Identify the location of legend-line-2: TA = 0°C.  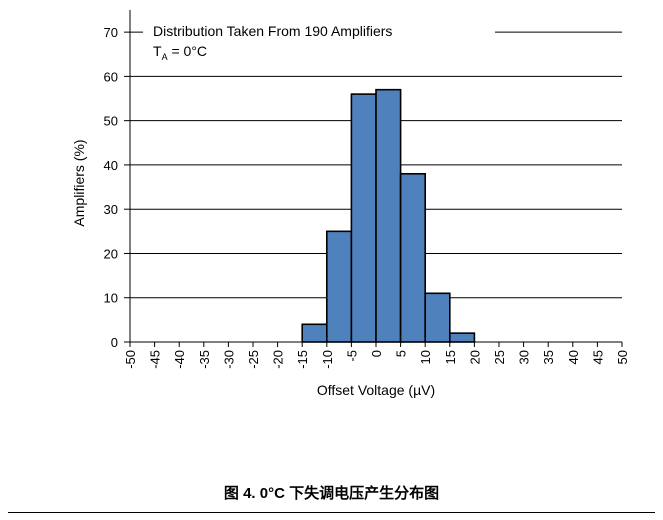
(180, 52).